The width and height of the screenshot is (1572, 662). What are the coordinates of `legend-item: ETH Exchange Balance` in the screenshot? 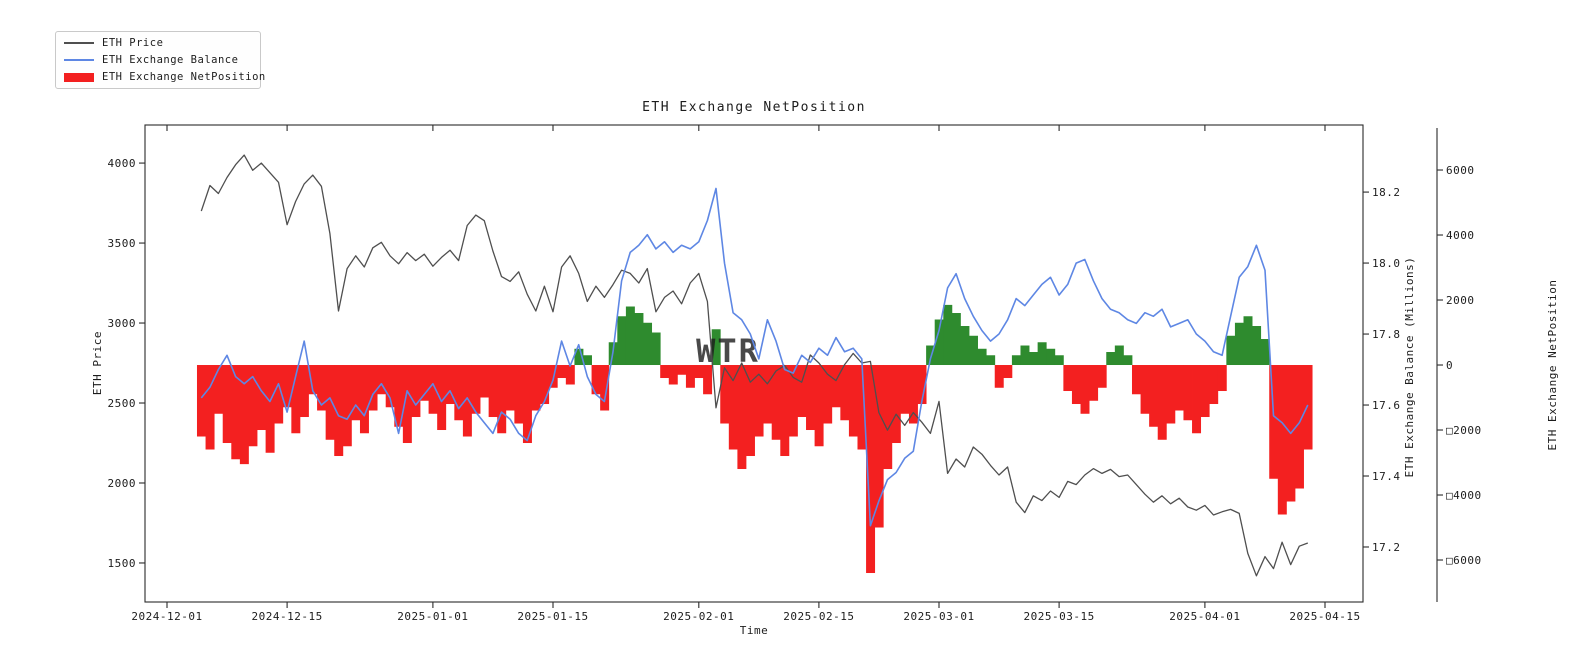 It's located at (158, 60).